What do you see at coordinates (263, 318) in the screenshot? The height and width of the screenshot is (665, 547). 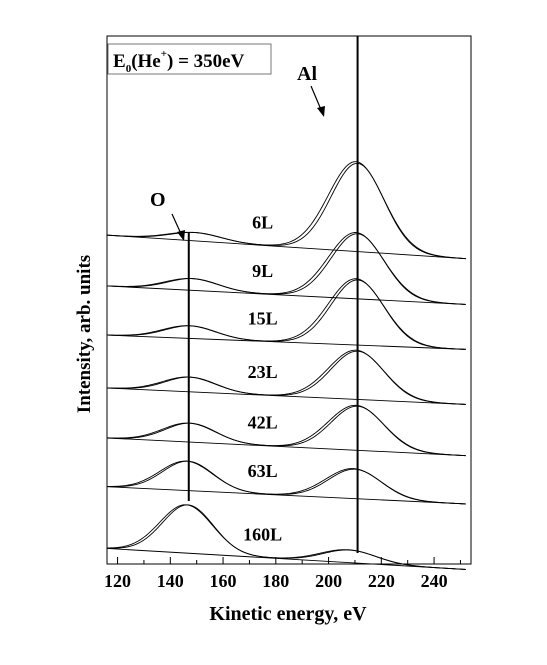 I see `series-label-15L: 15L` at bounding box center [263, 318].